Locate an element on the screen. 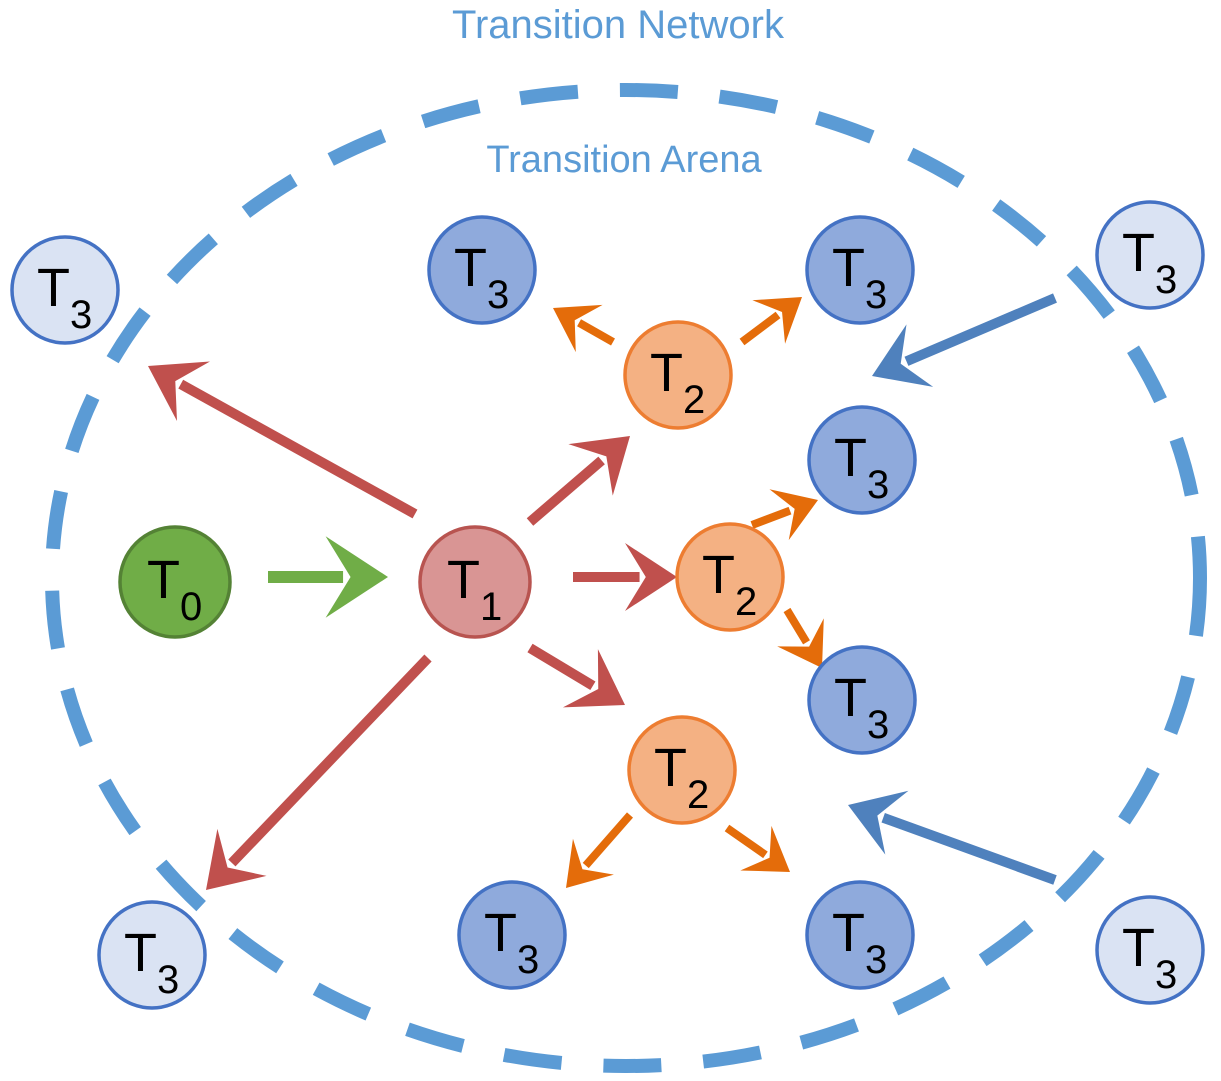 Image resolution: width=1221 pixels, height=1081 pixels. edge-t2-top-t3-a is located at coordinates (584, 328).